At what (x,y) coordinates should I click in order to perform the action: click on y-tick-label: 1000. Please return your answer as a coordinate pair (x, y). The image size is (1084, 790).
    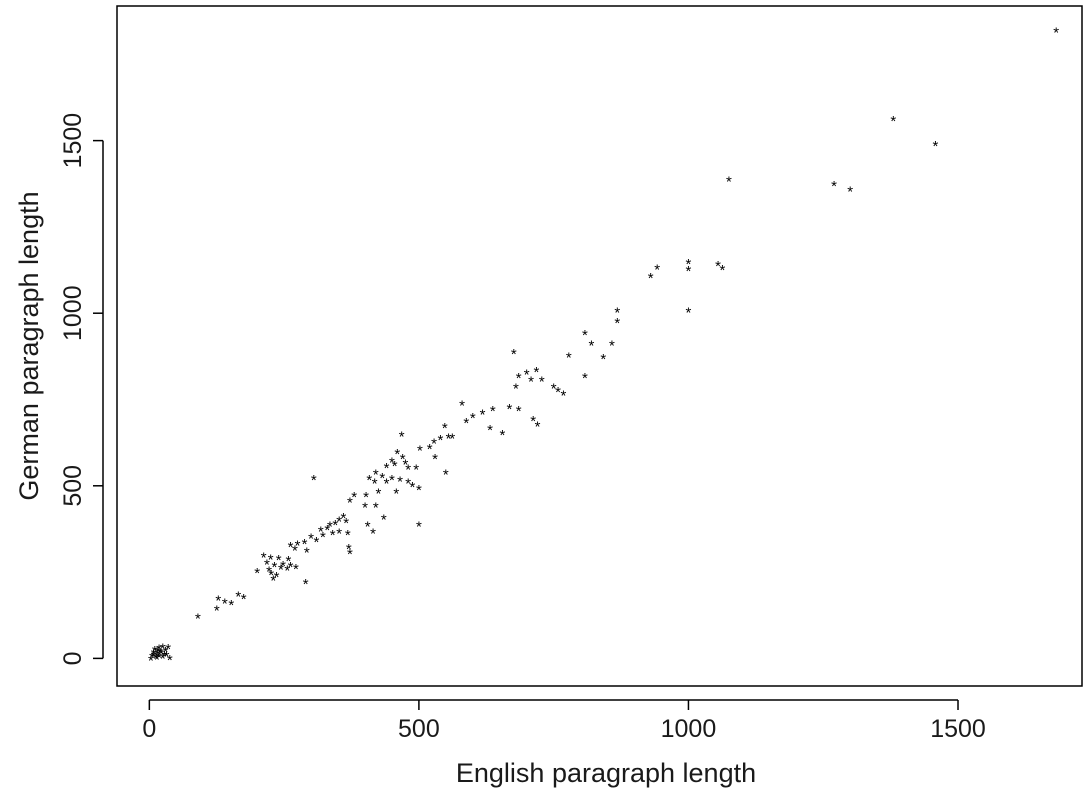
    Looking at the image, I should click on (73, 313).